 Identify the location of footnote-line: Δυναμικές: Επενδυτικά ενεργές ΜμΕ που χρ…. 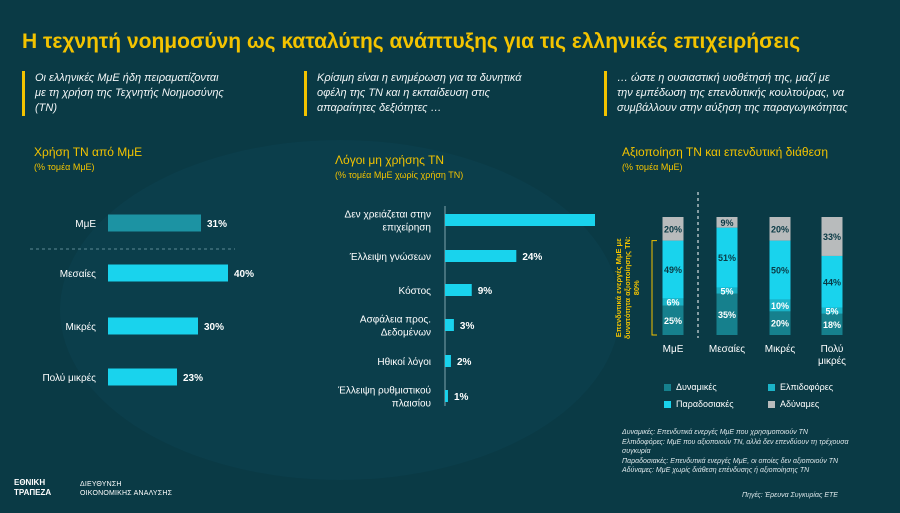
(715, 432).